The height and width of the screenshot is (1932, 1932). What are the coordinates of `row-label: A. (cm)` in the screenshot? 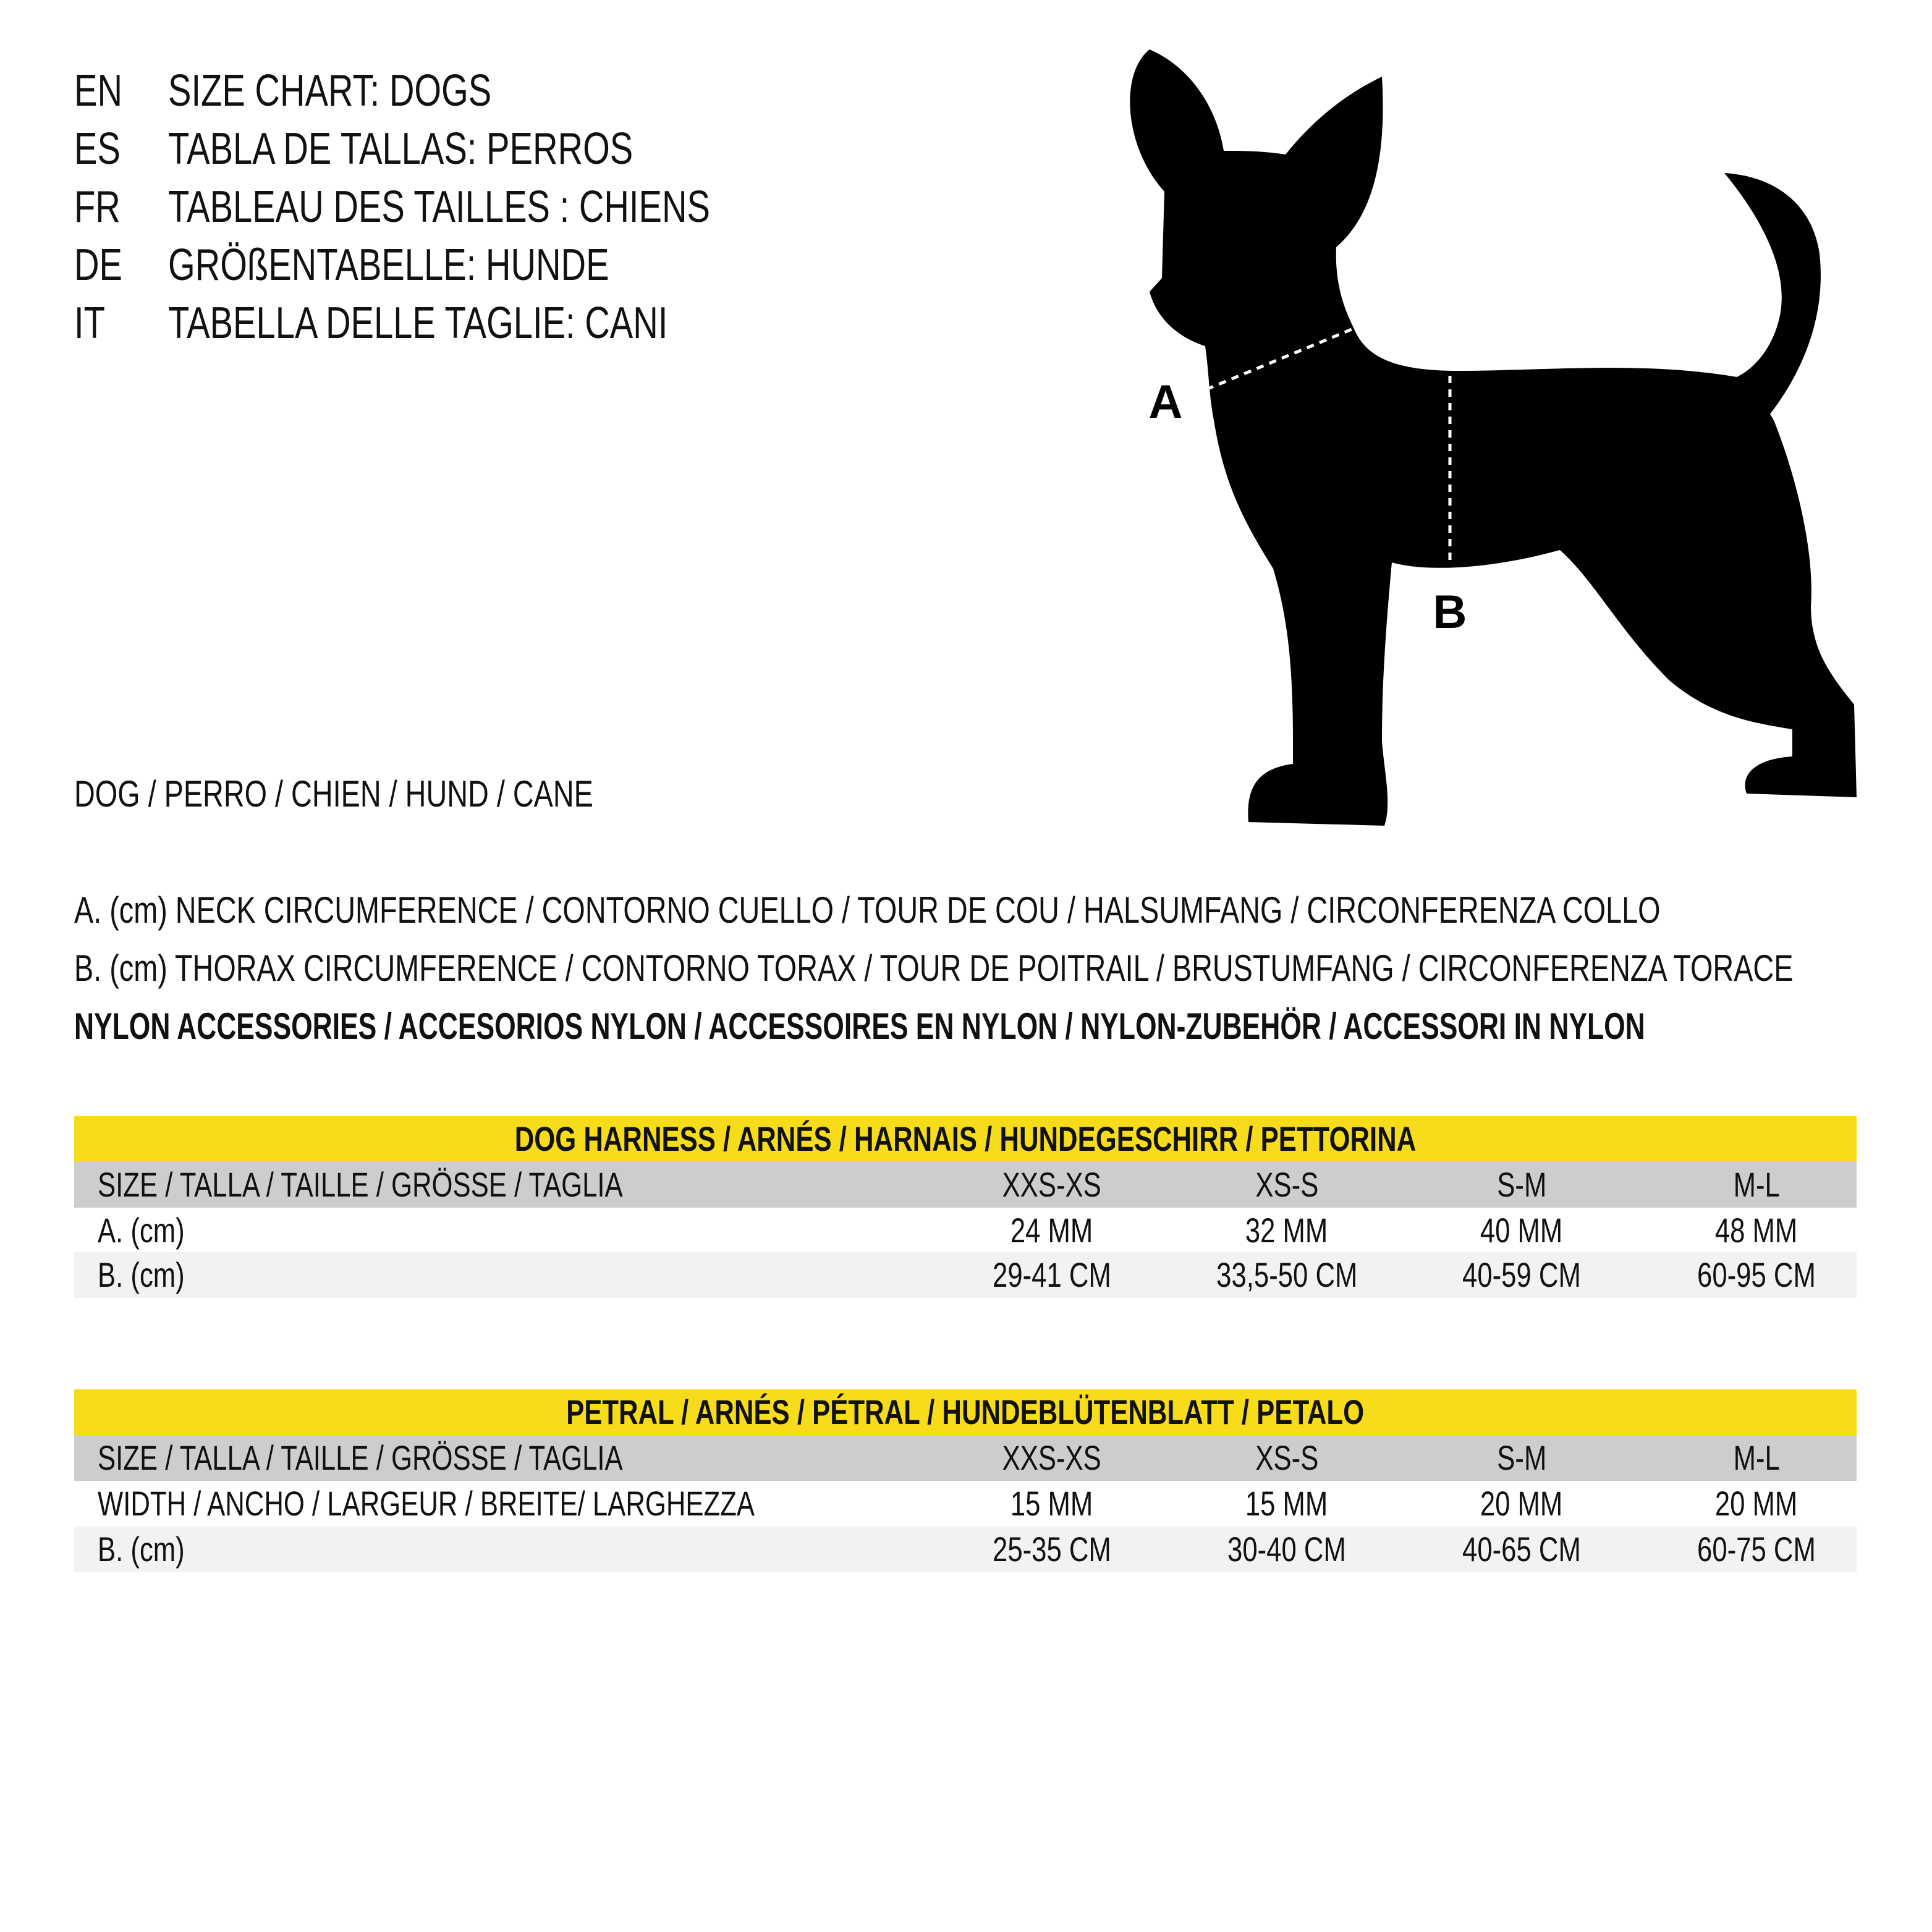 It's located at (141, 1230).